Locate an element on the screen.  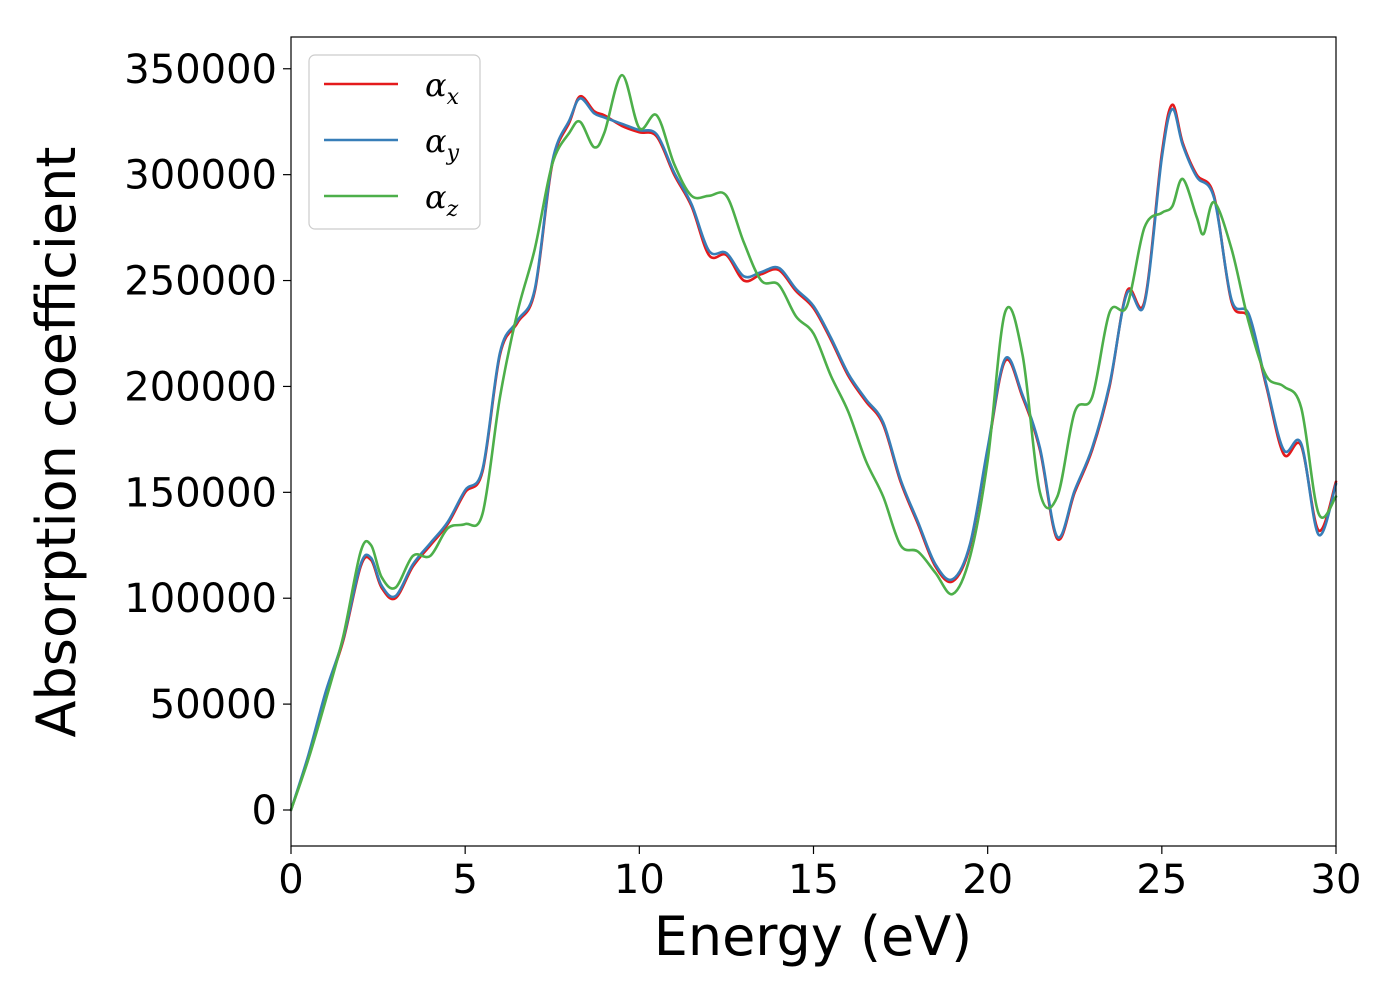
y-tick-label: 200000 is located at coordinates (200, 387).